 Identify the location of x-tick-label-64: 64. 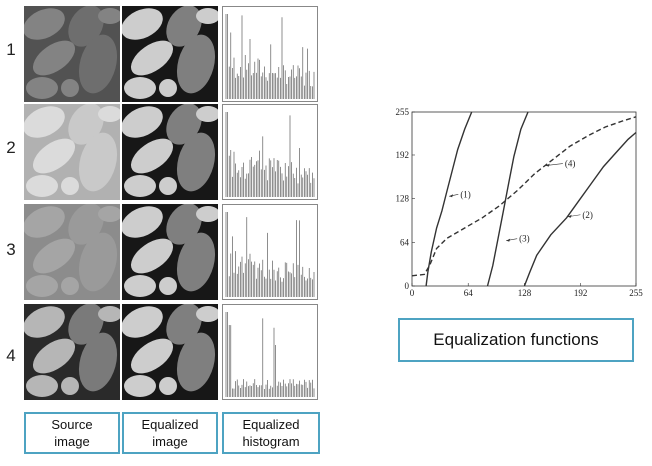
(469, 293).